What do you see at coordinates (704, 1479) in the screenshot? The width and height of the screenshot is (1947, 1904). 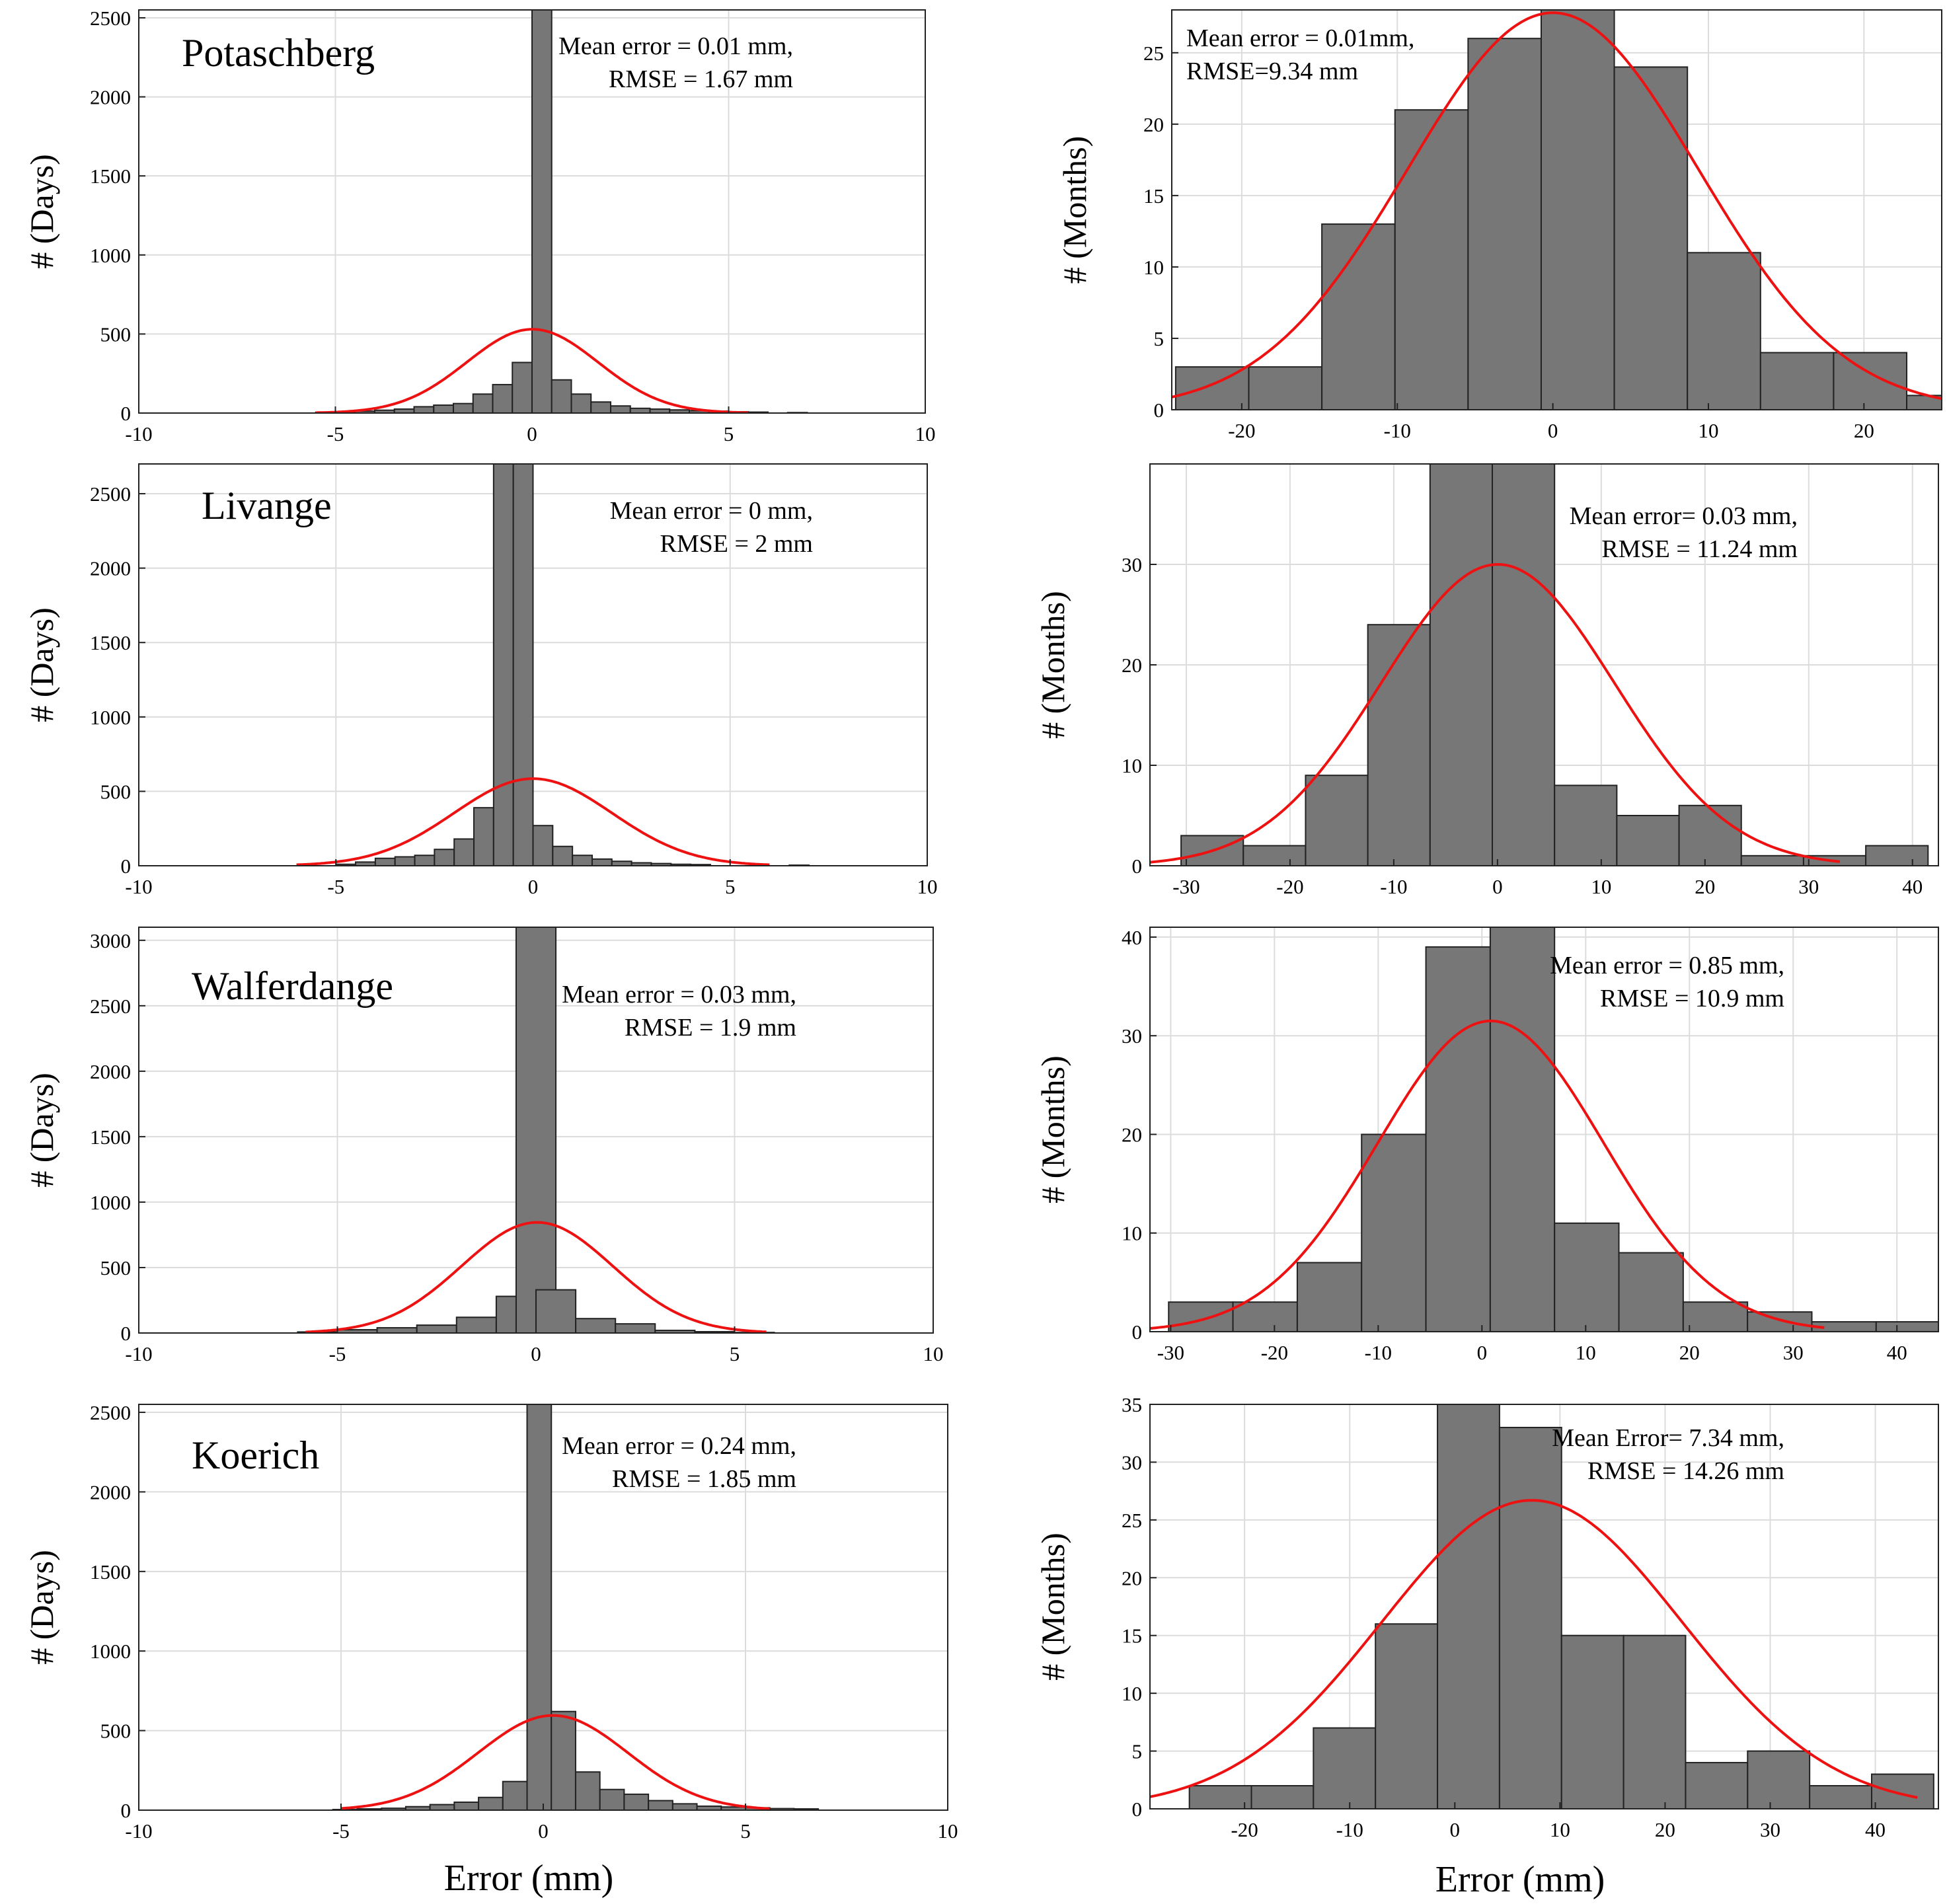 I see `stats-annotation: RMSE = 1.85 mm` at bounding box center [704, 1479].